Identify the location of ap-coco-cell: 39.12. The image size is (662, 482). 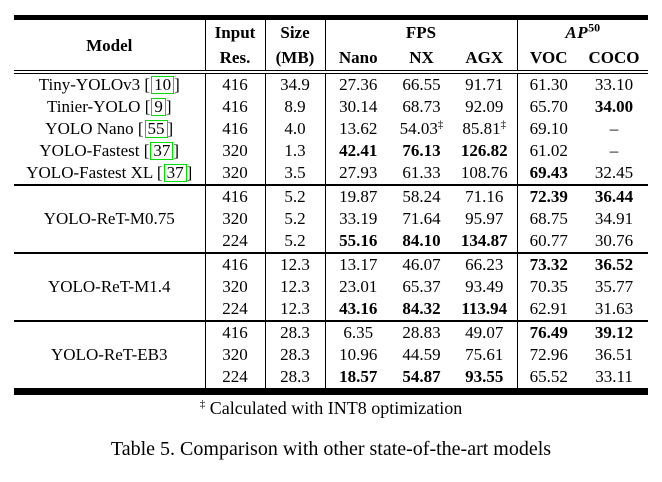
(614, 332).